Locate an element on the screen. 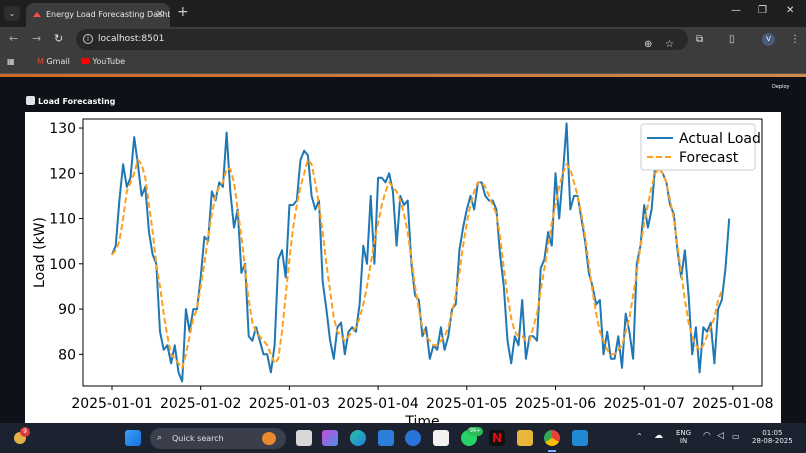 The image size is (806, 453). netflix-icon: N is located at coordinates (497, 438).